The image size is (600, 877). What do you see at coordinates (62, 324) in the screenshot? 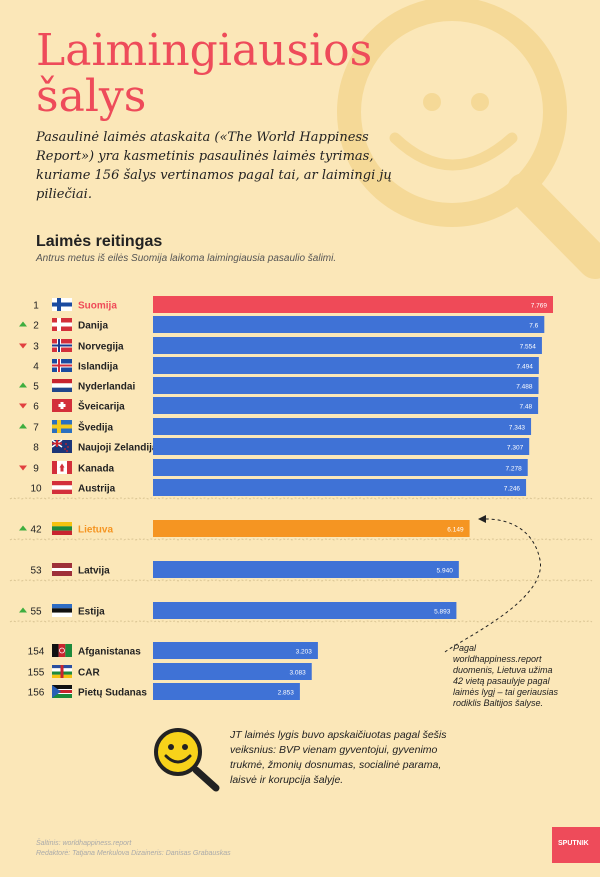
I see `flag-dk-icon` at bounding box center [62, 324].